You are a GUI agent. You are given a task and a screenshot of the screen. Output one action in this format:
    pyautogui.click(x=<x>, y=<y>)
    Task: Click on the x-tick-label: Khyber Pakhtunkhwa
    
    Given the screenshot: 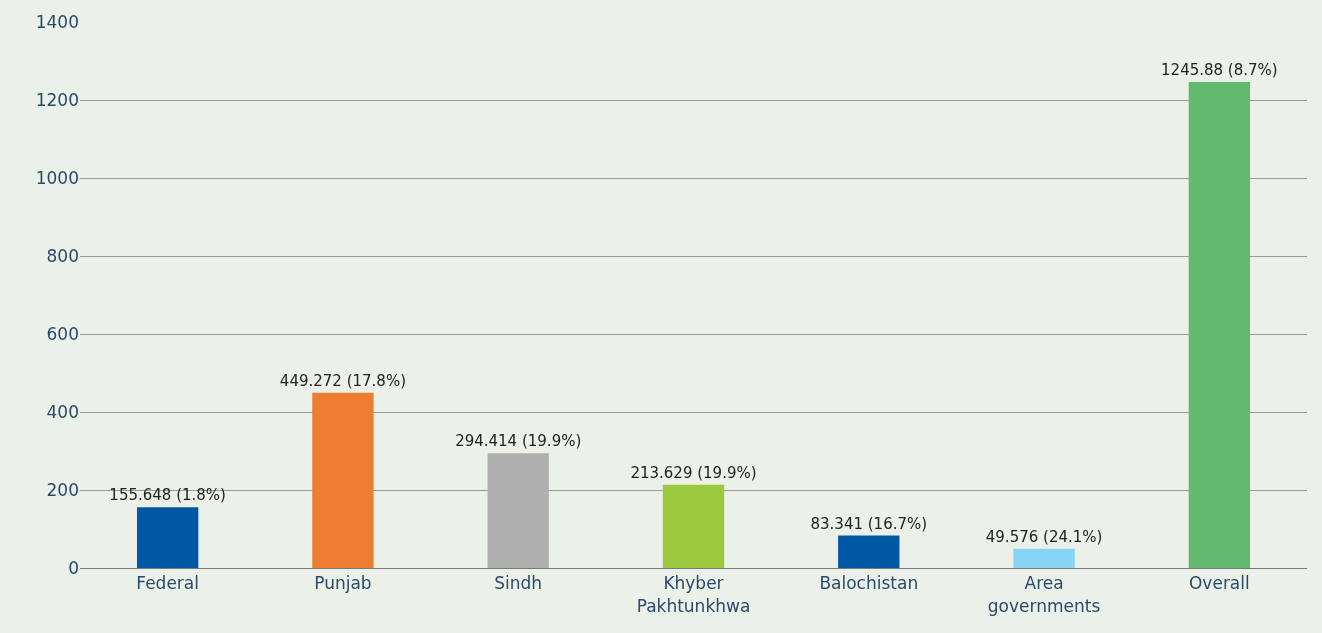 What is the action you would take?
    pyautogui.click(x=693, y=594)
    